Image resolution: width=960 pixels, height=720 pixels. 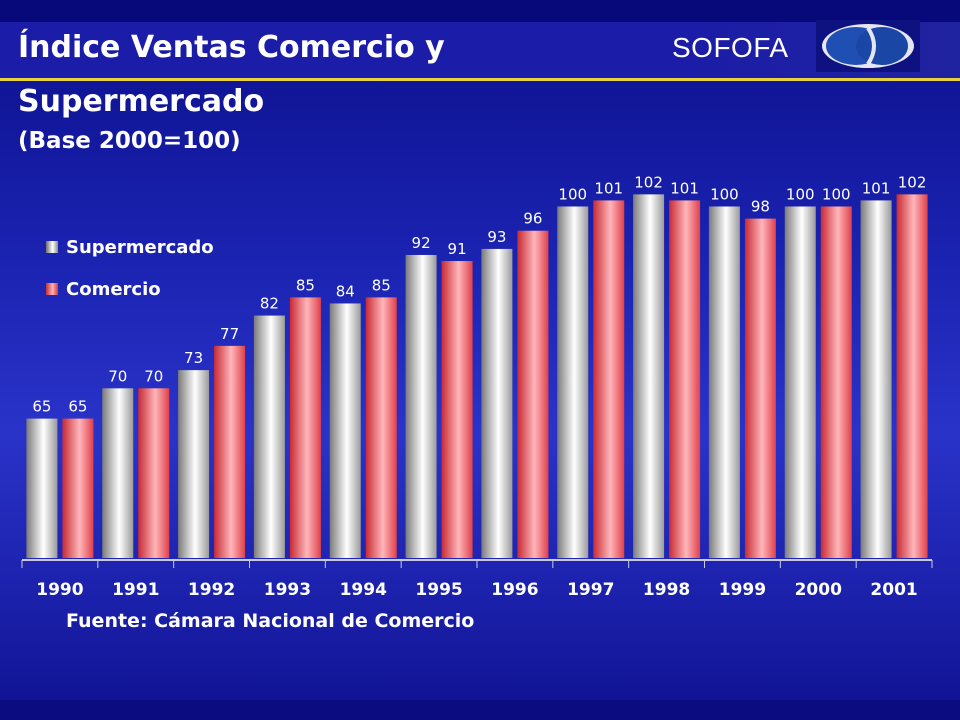 I want to click on data-label-supermercado-2001: 101, so click(x=876, y=188).